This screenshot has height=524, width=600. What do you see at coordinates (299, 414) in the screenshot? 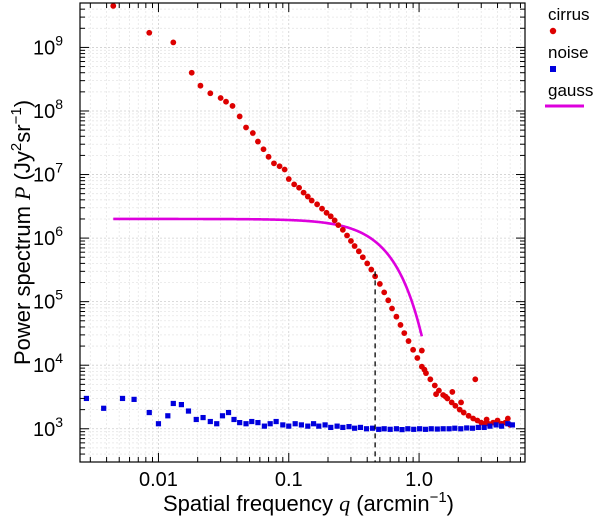
I see `noise-series` at bounding box center [299, 414].